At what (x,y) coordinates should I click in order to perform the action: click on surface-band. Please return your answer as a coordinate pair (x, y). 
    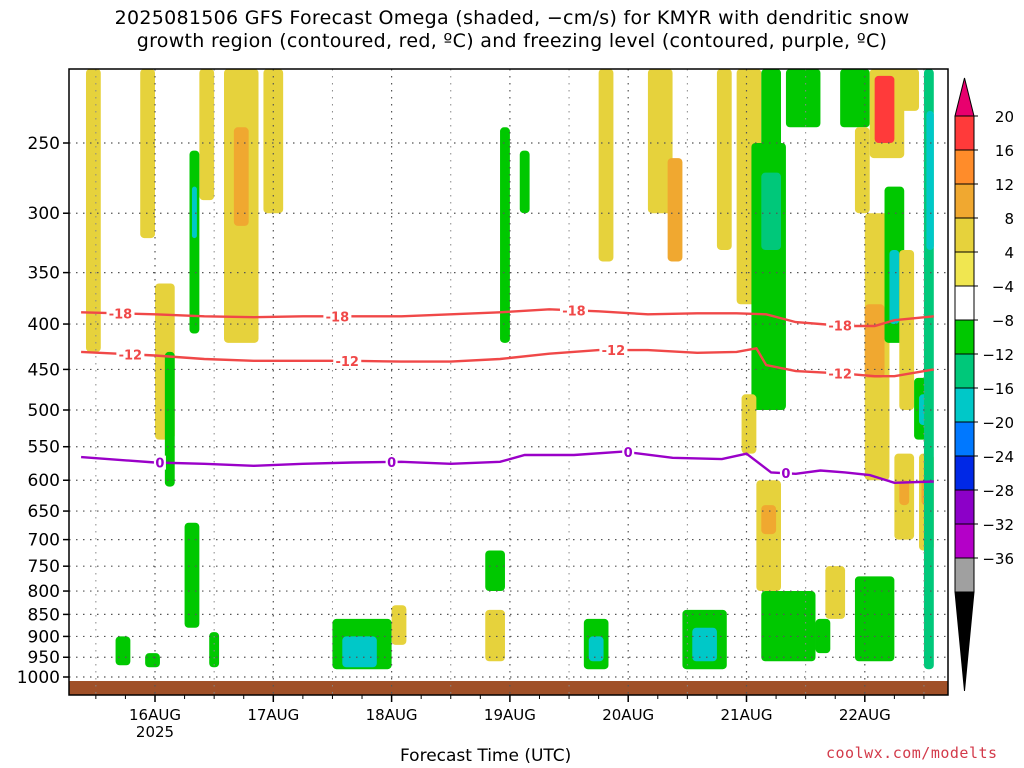
    Looking at the image, I should click on (508, 688).